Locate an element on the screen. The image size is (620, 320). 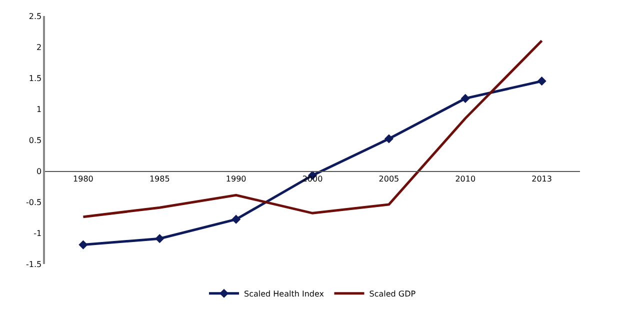
x-tick-label: 1985 is located at coordinates (159, 179).